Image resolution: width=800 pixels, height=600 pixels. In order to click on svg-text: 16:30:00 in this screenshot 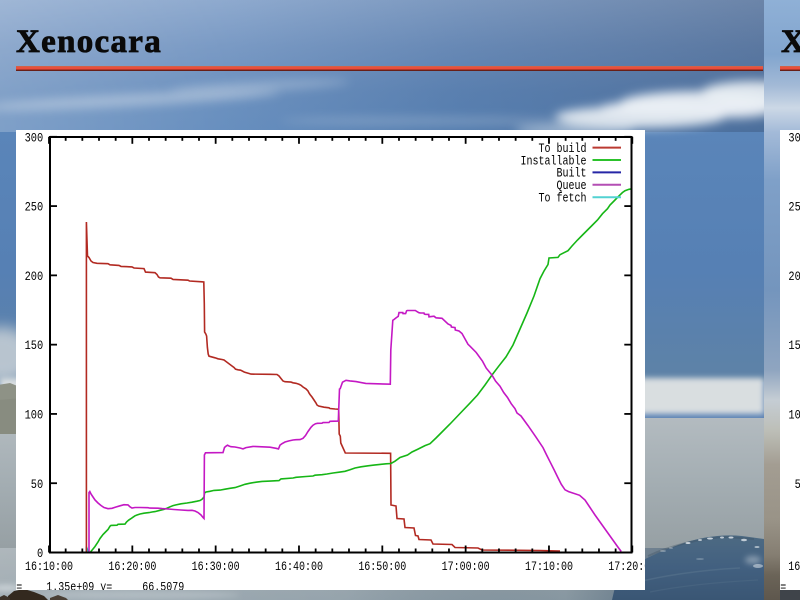, I will do `click(216, 567)`.